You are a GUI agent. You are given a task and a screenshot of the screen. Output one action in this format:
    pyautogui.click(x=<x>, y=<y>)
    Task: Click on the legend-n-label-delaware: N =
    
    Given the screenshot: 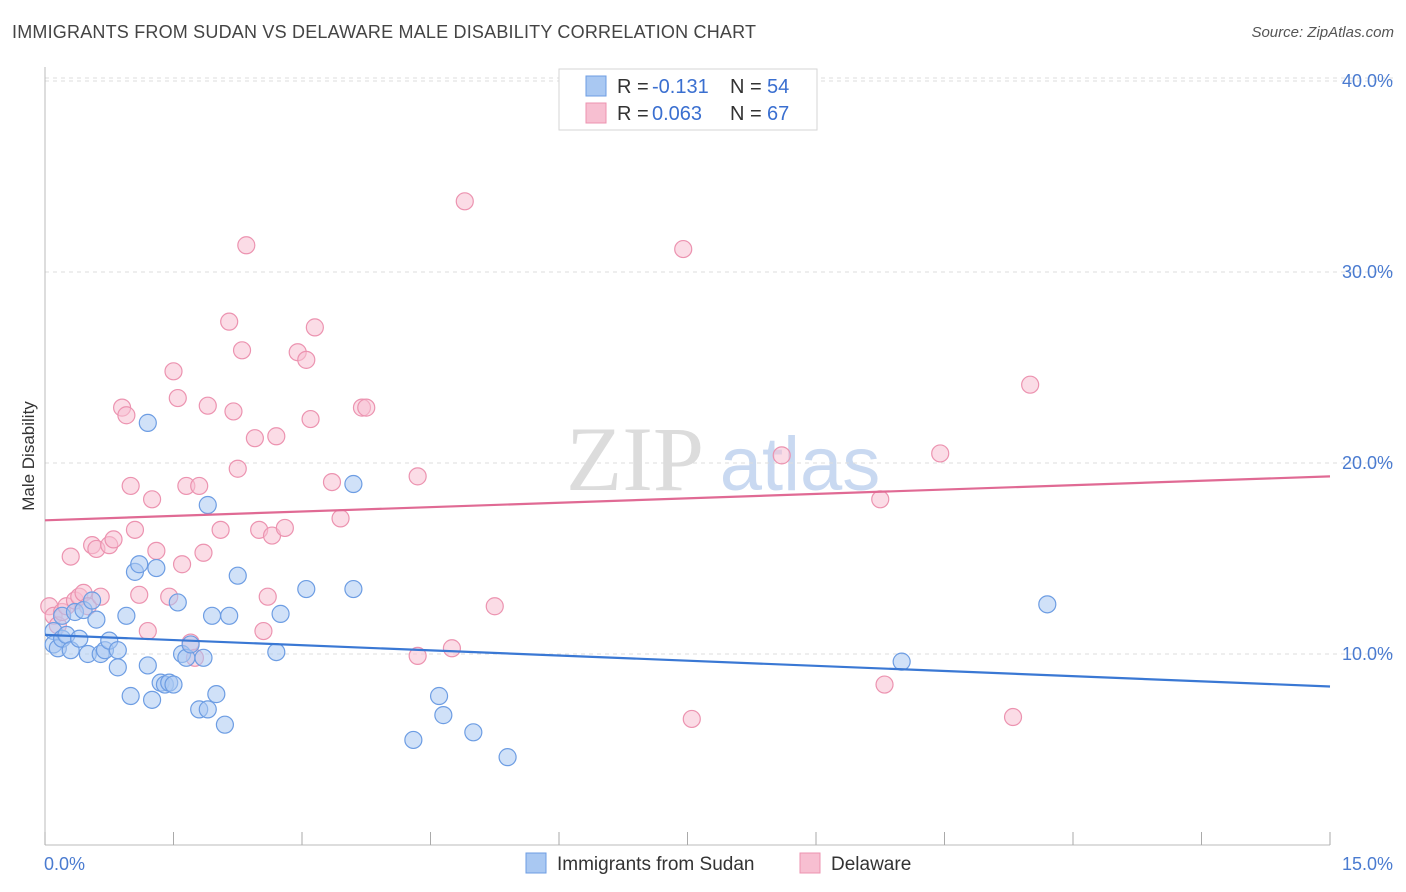 What is the action you would take?
    pyautogui.click(x=746, y=114)
    